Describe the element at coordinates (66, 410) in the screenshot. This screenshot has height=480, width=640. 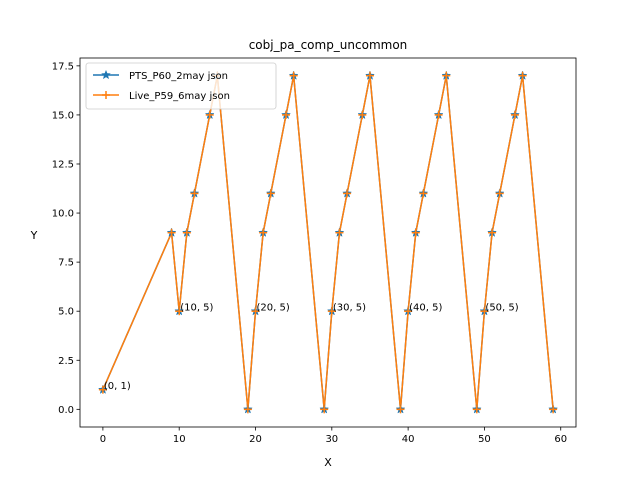
I see `y-tick-label: 0.0` at that location.